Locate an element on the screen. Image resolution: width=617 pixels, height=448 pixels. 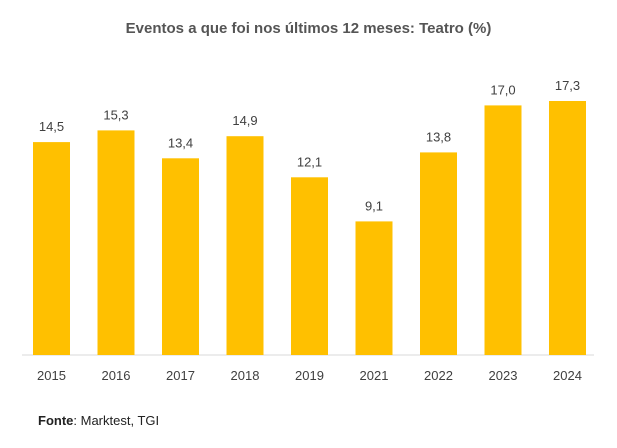
bar-2015 is located at coordinates (51, 248).